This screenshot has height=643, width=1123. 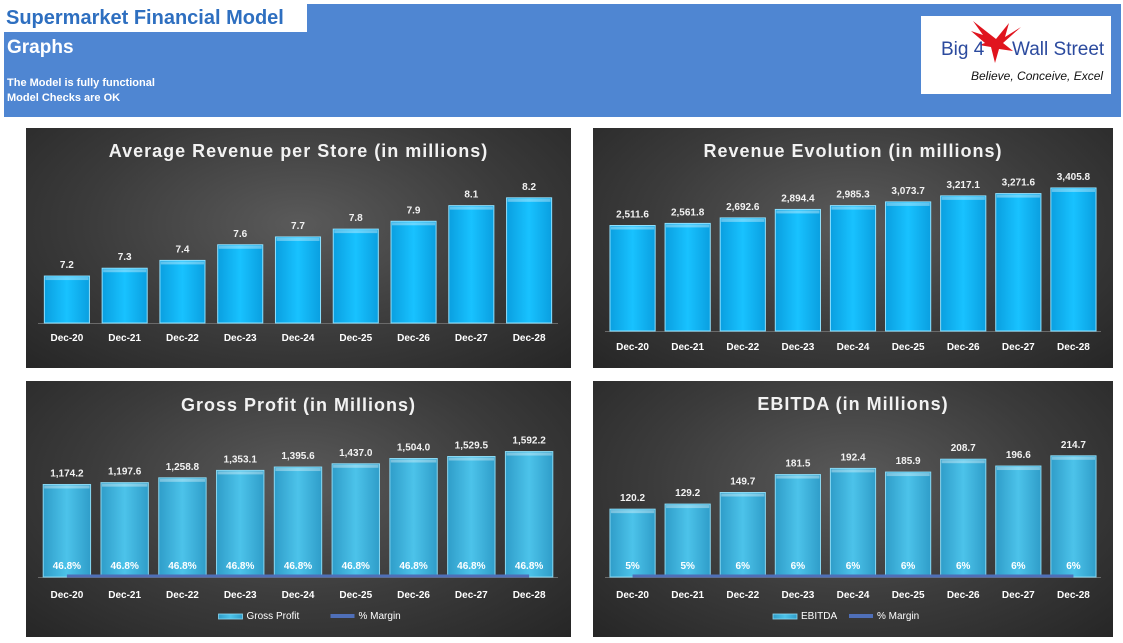 I want to click on page-title: Supermarket Financial Model, so click(x=155, y=18).